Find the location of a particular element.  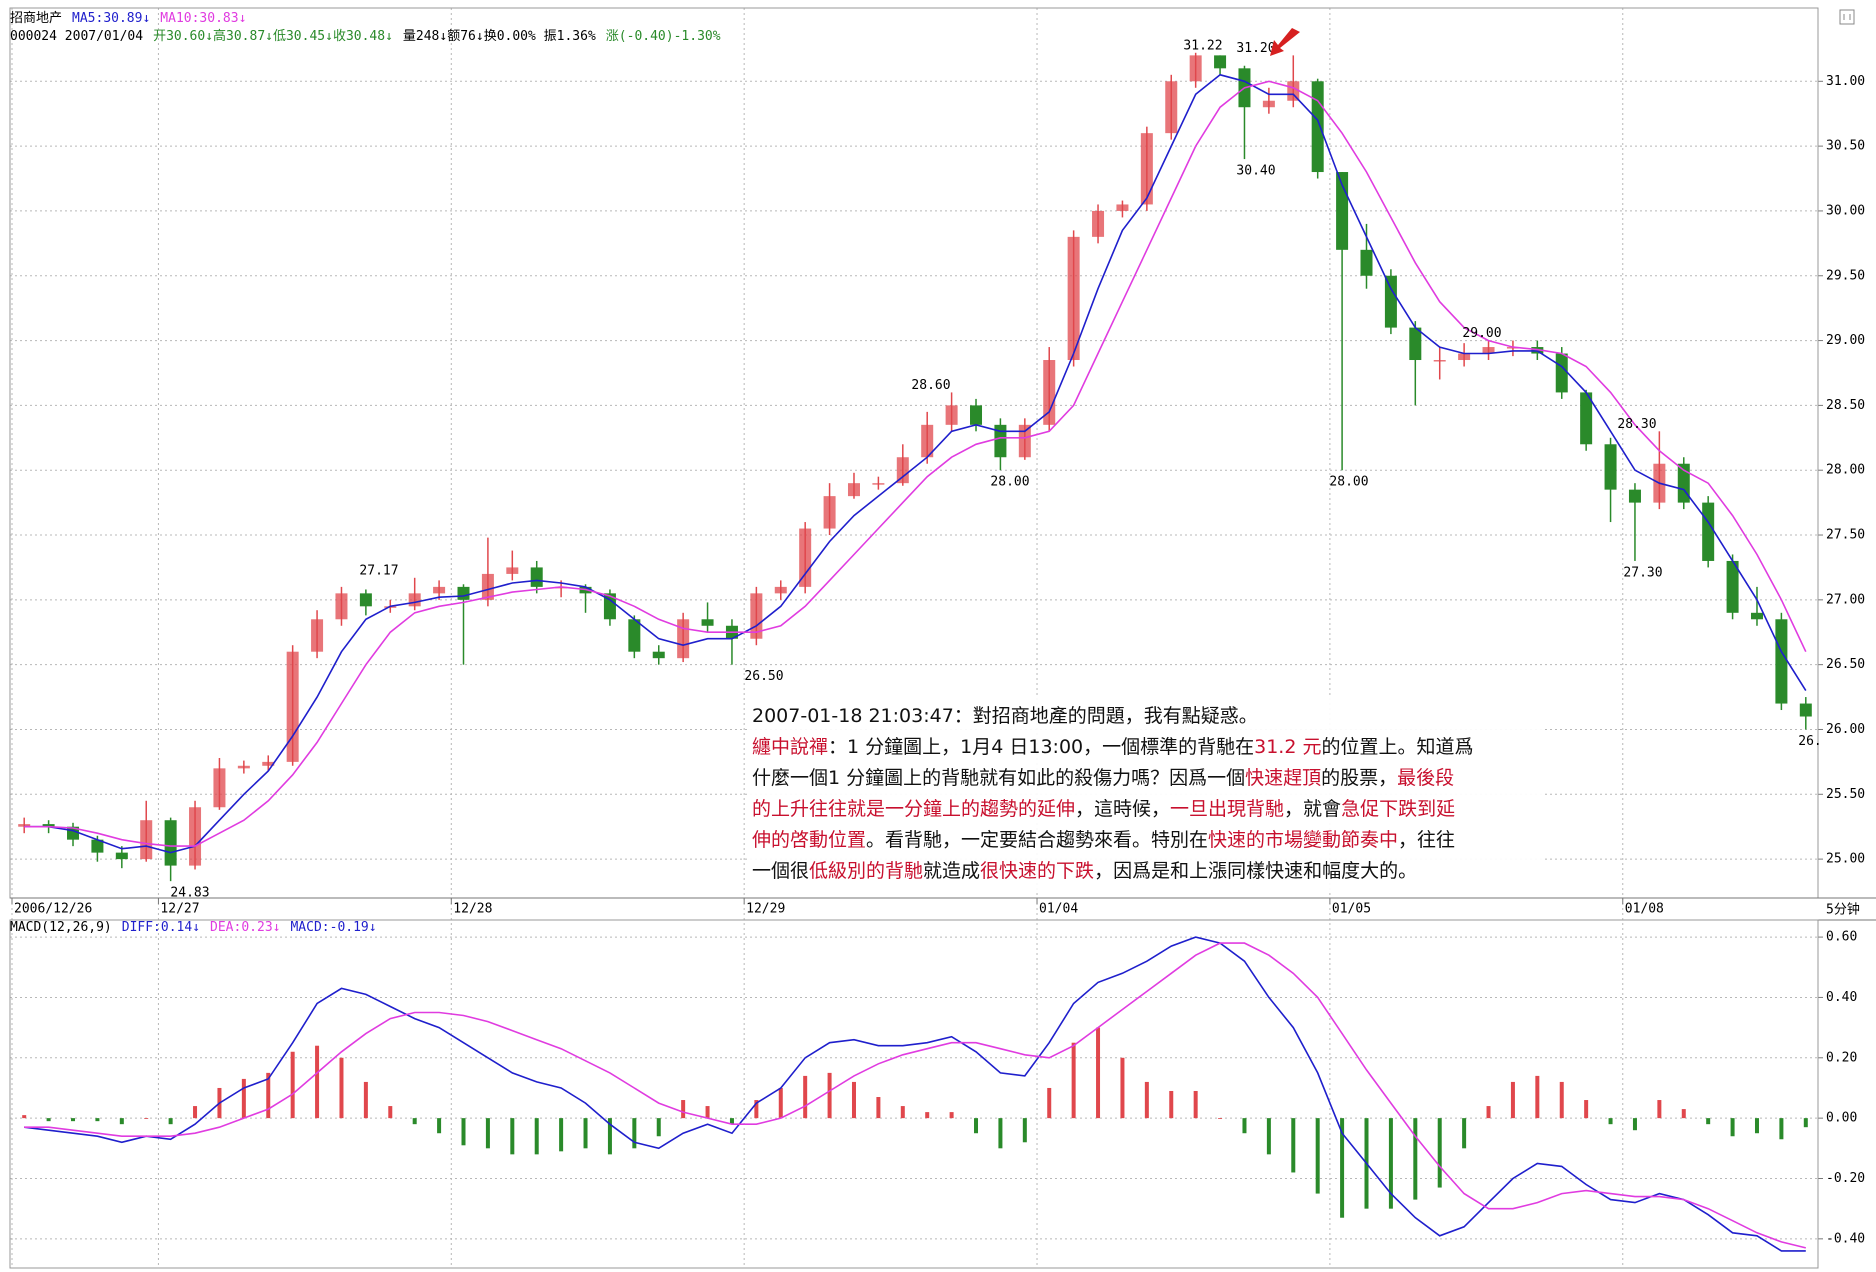

annotation-segment: 就造成 is located at coordinates (951, 871).